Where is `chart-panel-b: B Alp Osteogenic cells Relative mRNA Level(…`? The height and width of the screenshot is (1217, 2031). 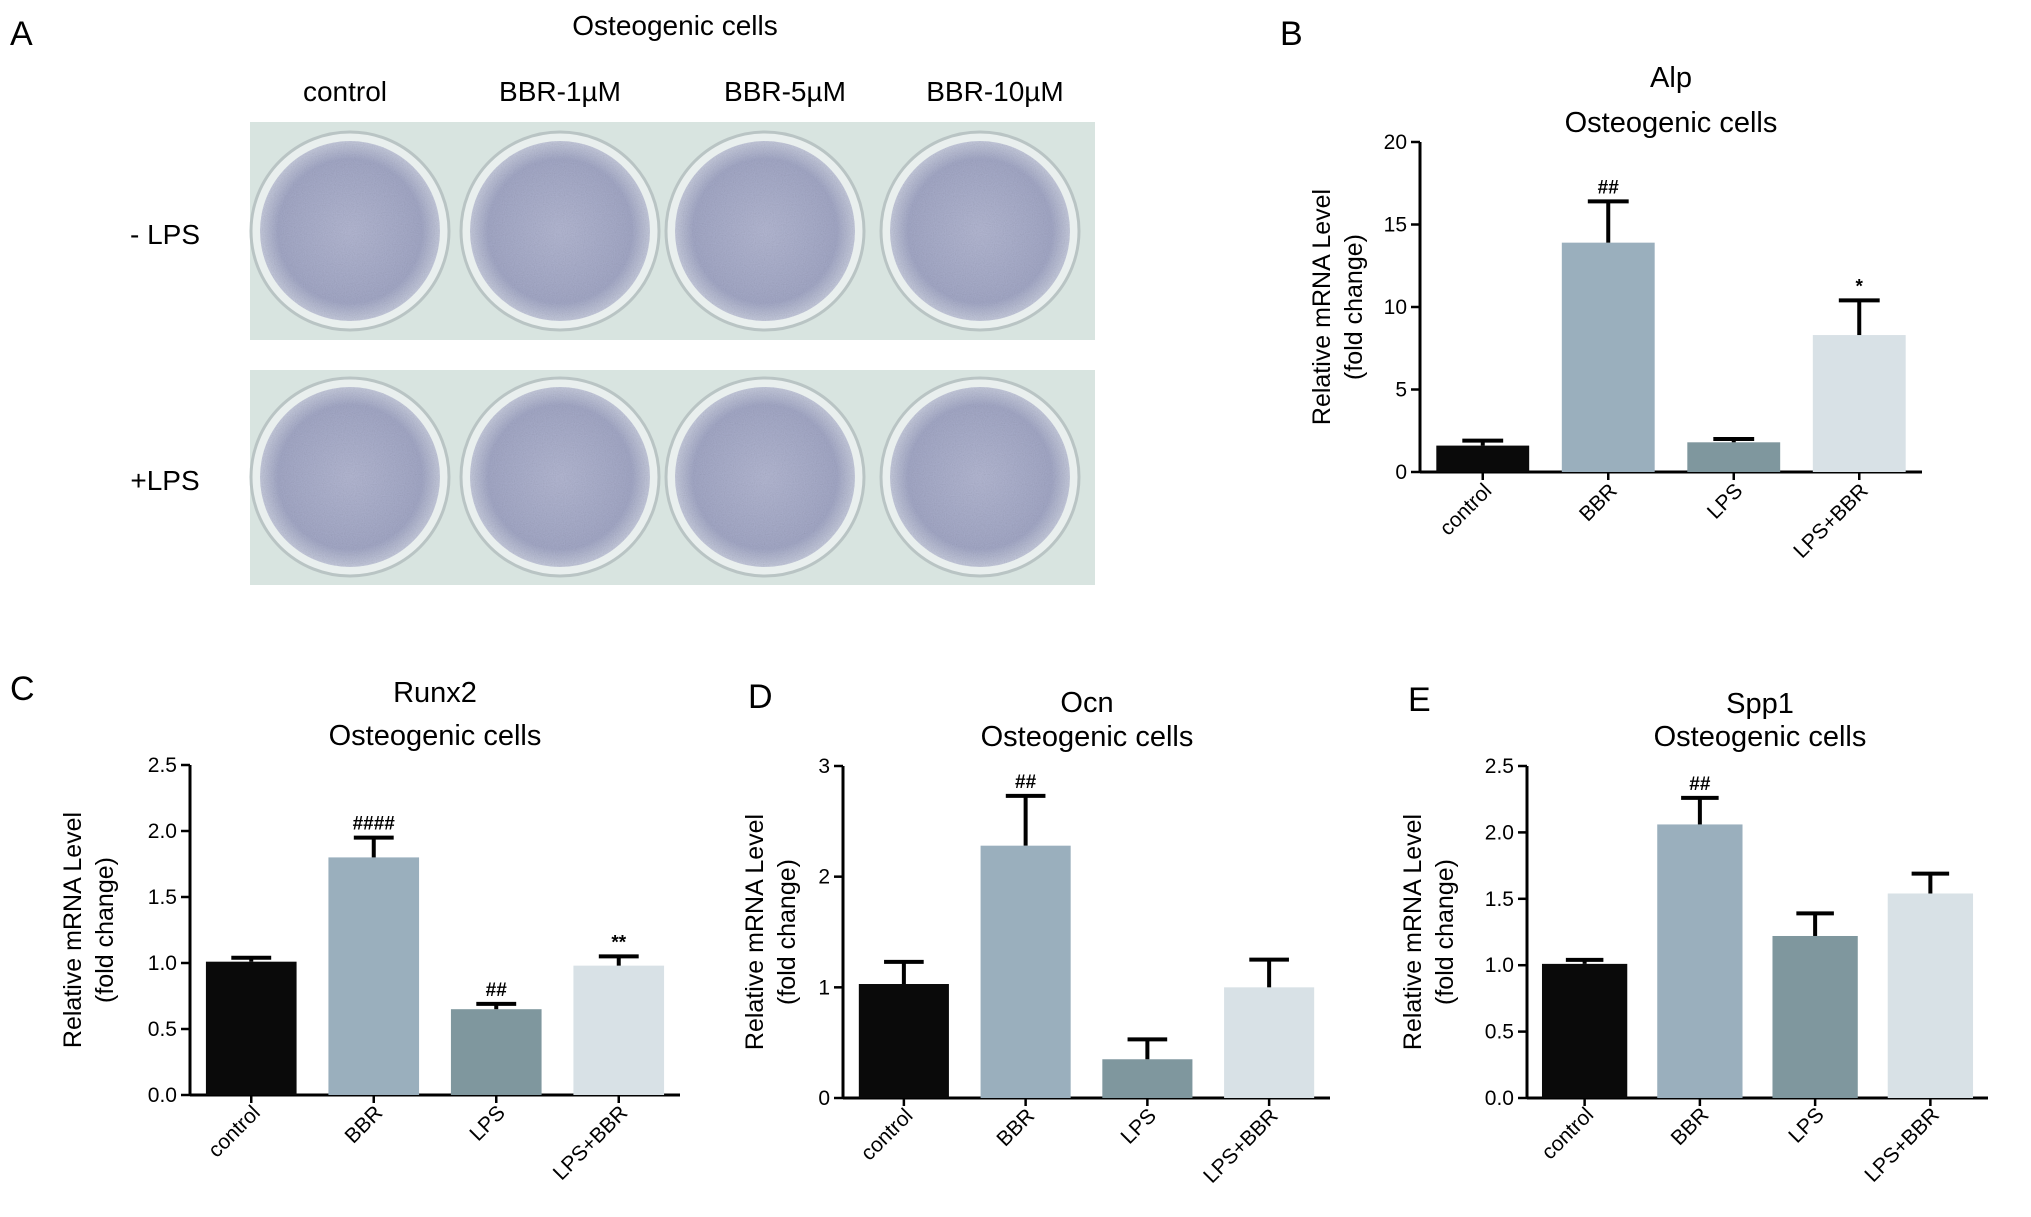
chart-panel-b: B Alp Osteogenic cells Relative mRNA Level(… is located at coordinates (1601, 289).